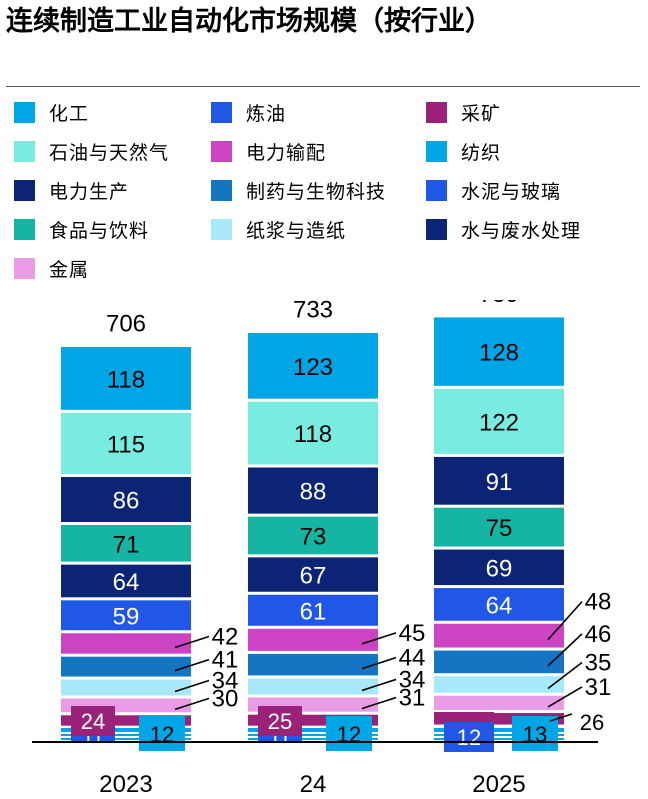 The height and width of the screenshot is (799, 648). Describe the element at coordinates (69, 269) in the screenshot. I see `legend-label: 金属` at that location.